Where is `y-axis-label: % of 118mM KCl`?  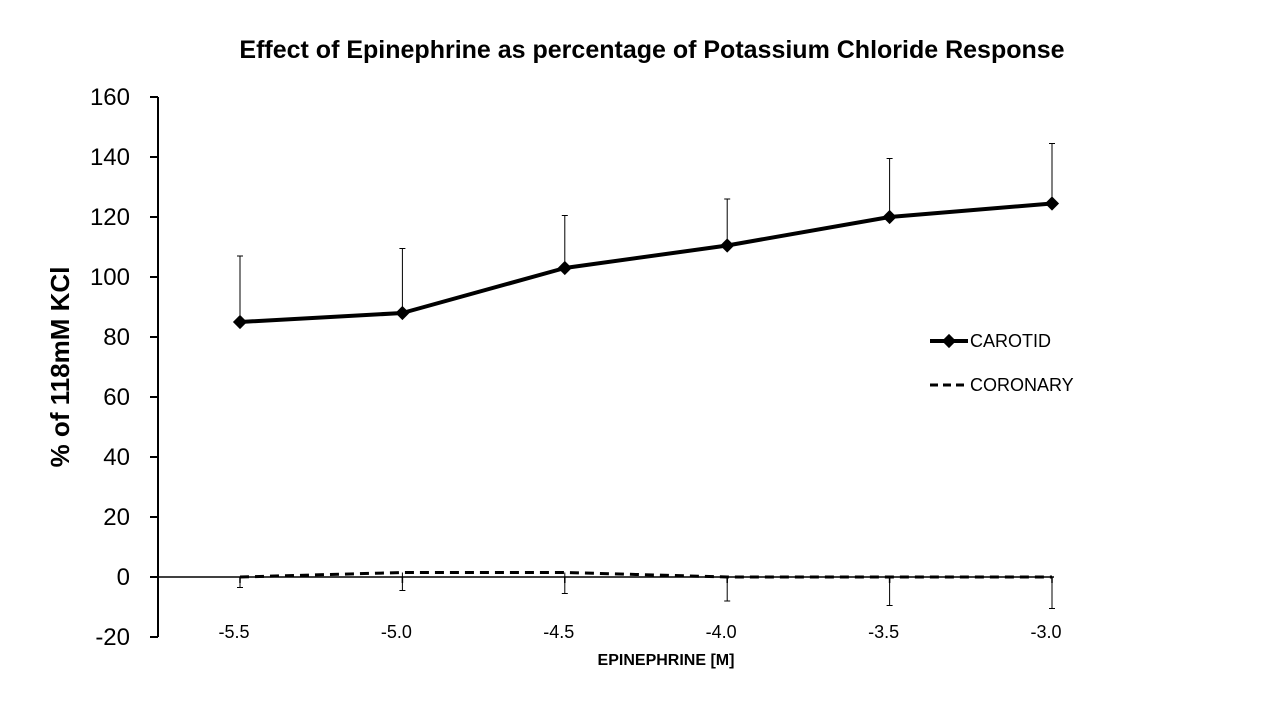 y-axis-label: % of 118mM KCl is located at coordinates (60, 367).